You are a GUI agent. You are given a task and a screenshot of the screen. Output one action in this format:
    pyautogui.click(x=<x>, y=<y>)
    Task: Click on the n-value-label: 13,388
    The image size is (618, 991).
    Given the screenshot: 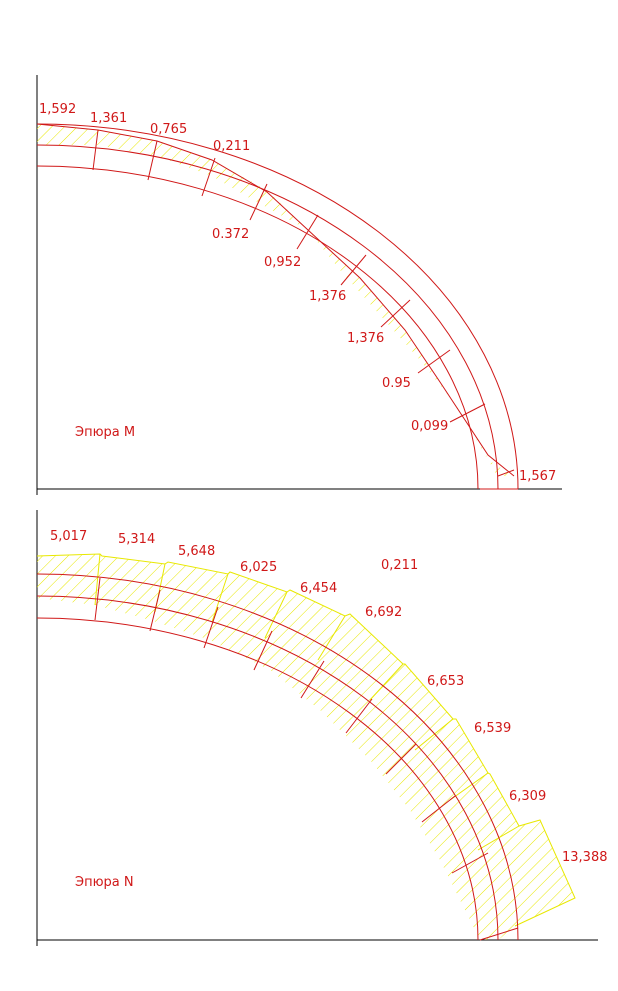 What is the action you would take?
    pyautogui.click(x=585, y=857)
    